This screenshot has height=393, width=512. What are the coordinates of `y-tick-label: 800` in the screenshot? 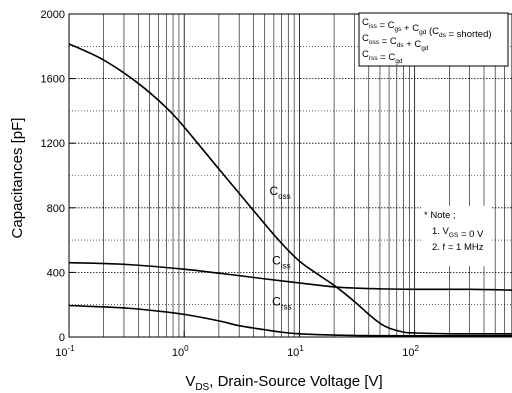 It's located at (56, 209).